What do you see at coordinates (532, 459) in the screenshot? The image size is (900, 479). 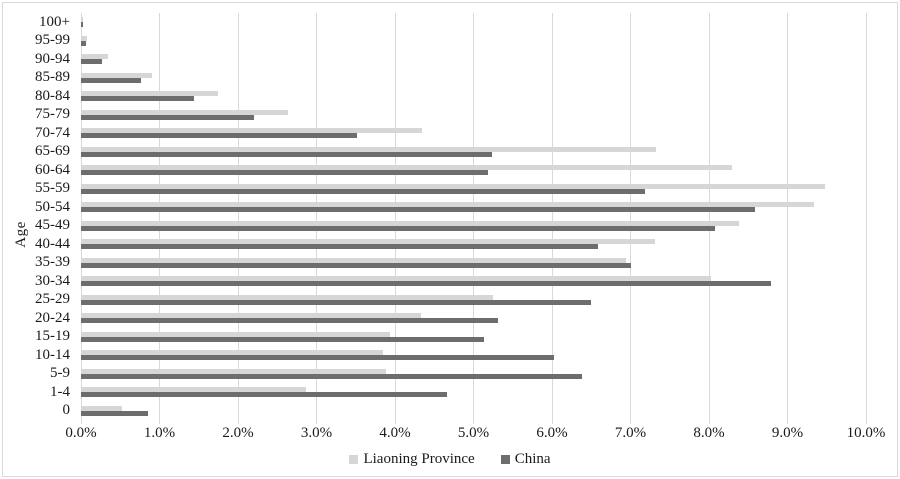 I see `legend-label-china: China` at bounding box center [532, 459].